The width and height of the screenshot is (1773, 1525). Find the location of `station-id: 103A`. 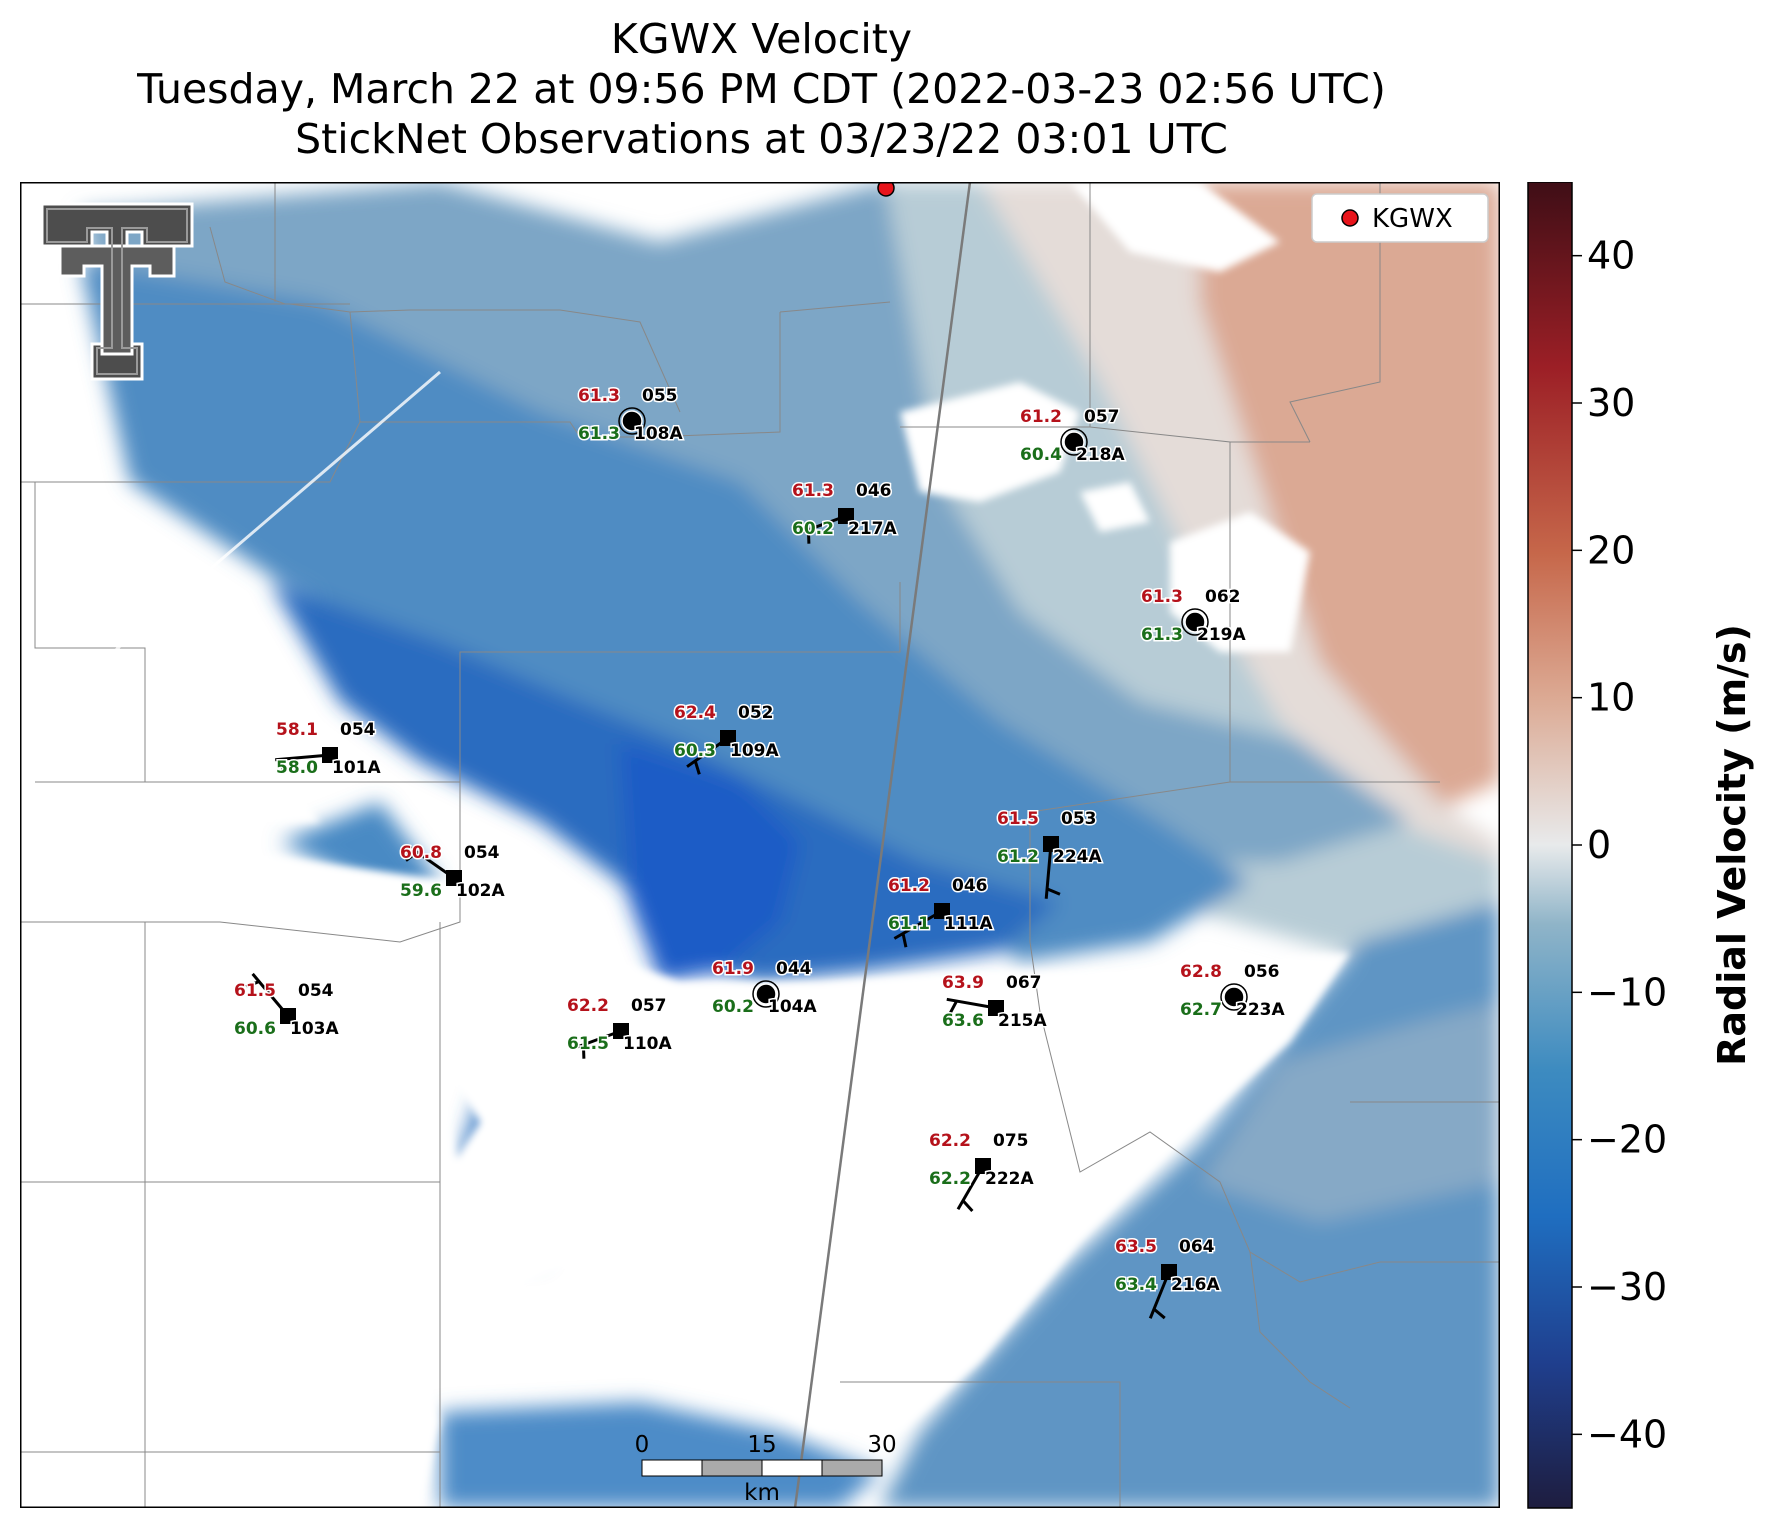

station-id: 103A is located at coordinates (314, 1029).